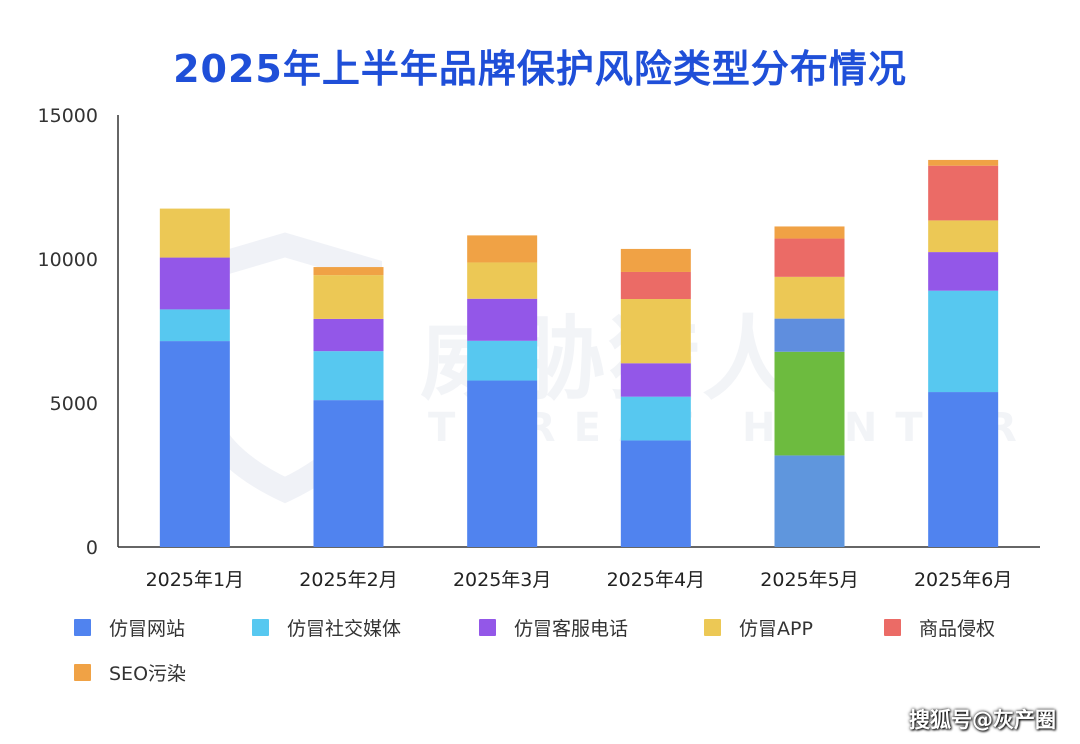 The height and width of the screenshot is (744, 1080). What do you see at coordinates (147, 629) in the screenshot?
I see `legend-label: 仿冒网站` at bounding box center [147, 629].